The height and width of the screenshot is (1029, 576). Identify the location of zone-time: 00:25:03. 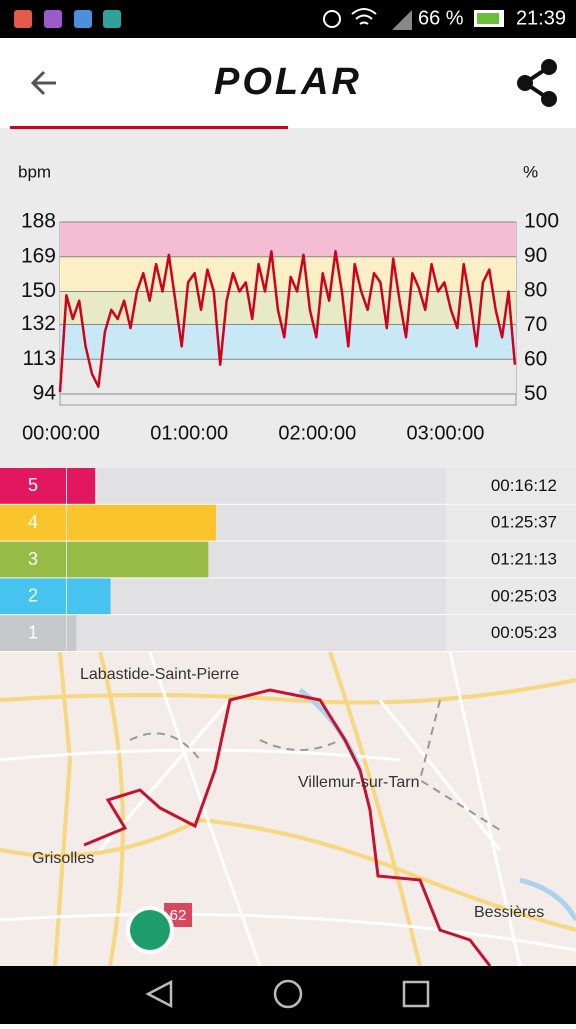
(524, 595).